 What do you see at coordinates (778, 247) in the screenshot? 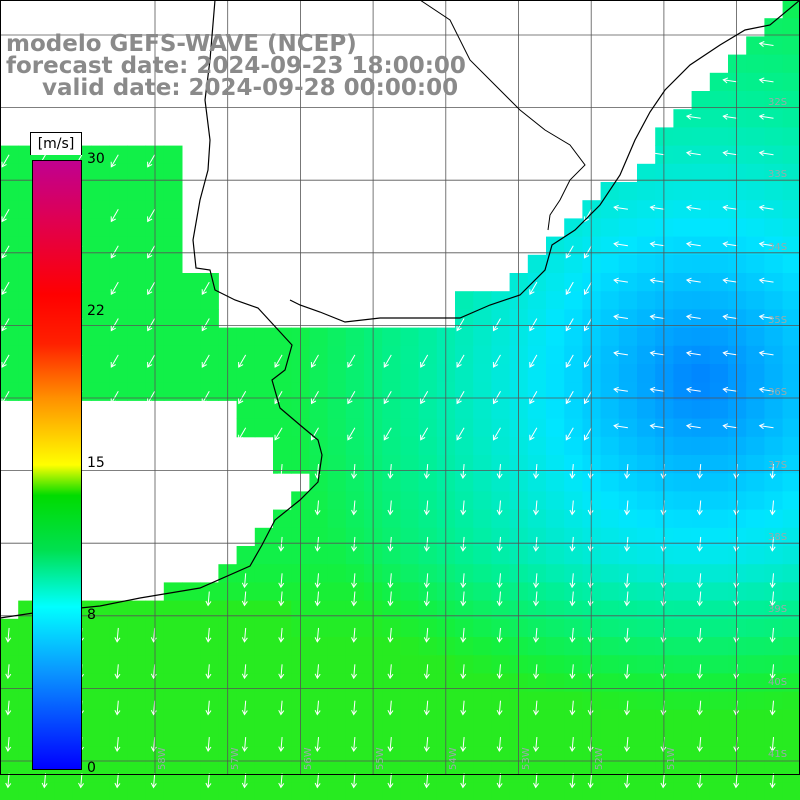
I see `lat-label: 34S` at bounding box center [778, 247].